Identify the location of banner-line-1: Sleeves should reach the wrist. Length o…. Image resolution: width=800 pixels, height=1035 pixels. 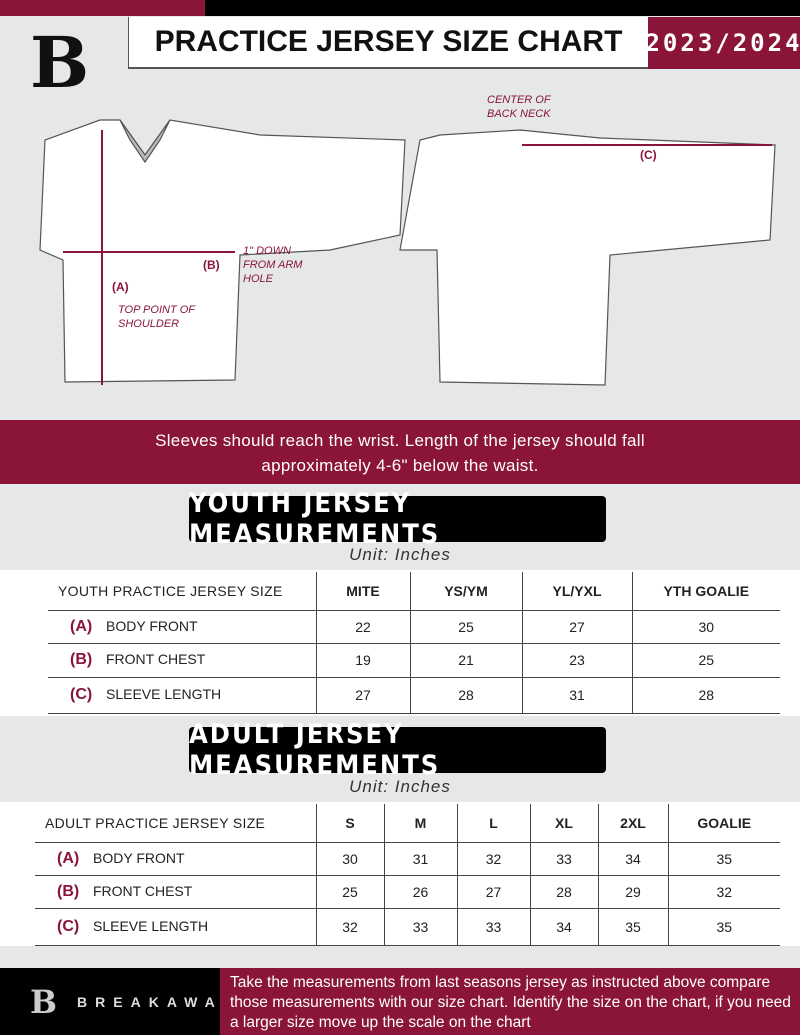
(400, 440).